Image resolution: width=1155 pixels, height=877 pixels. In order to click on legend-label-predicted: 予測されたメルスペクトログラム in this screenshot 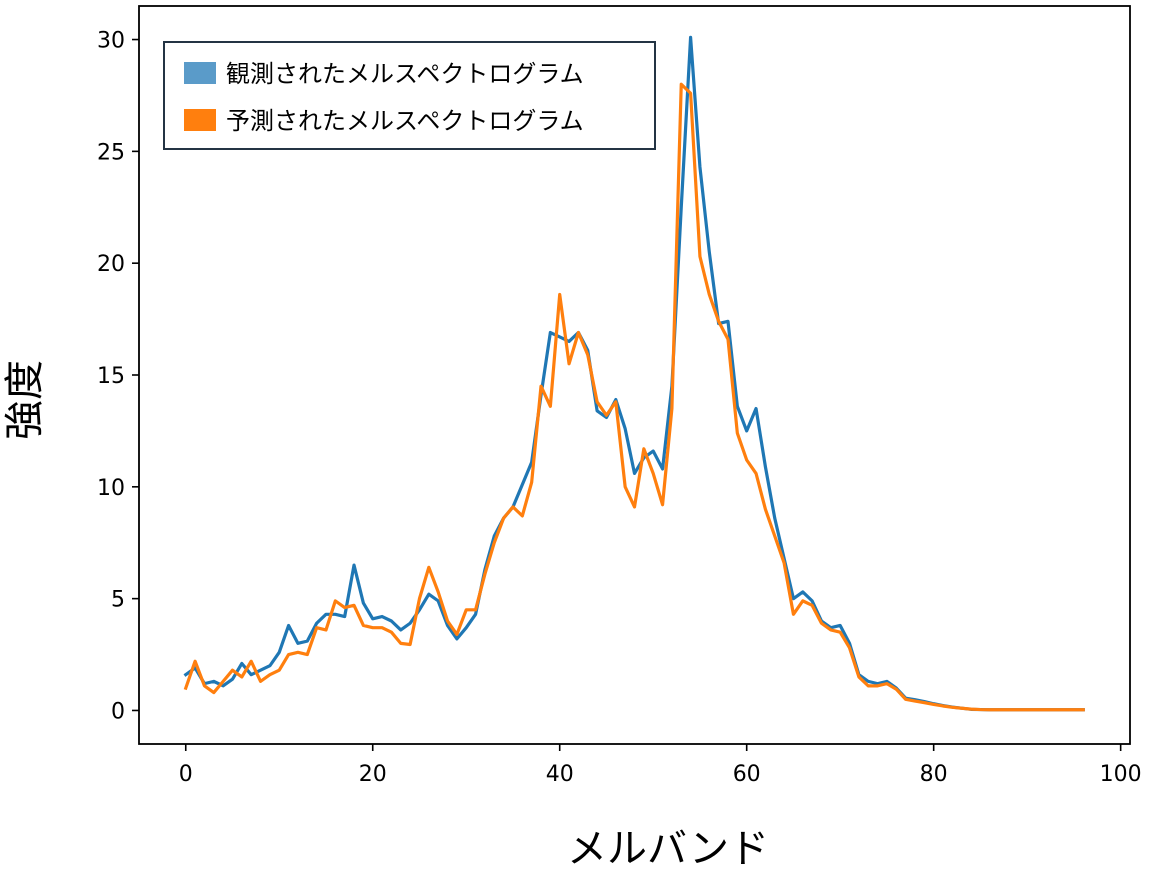, I will do `click(405, 121)`.